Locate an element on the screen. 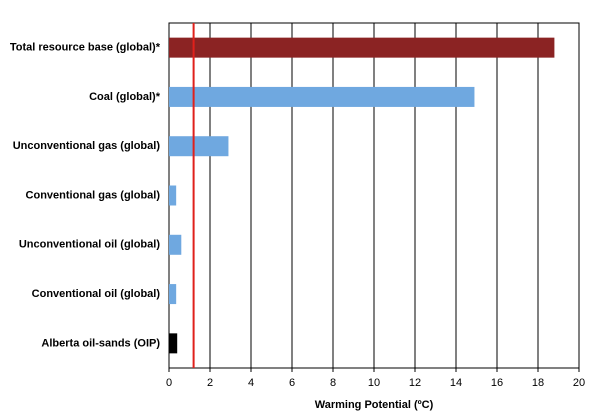  x-tick-label: 2 is located at coordinates (210, 383).